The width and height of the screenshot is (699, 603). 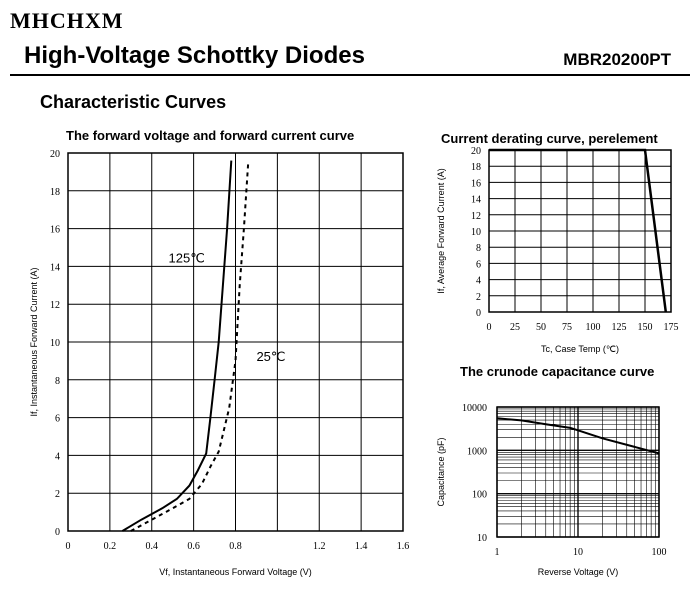 What do you see at coordinates (578, 230) in the screenshot?
I see `derating-line` at bounding box center [578, 230].